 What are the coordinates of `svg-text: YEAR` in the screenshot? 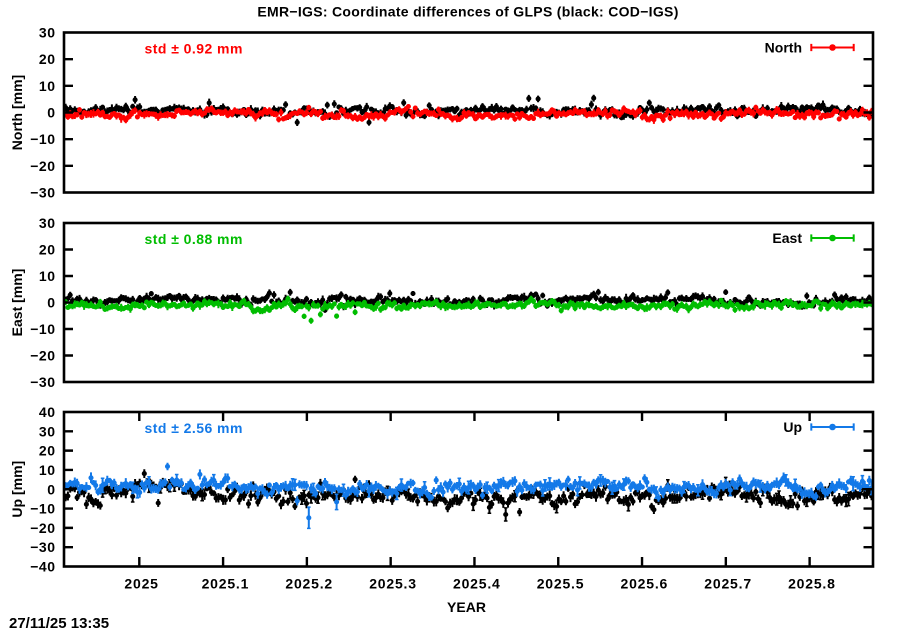 It's located at (466, 607).